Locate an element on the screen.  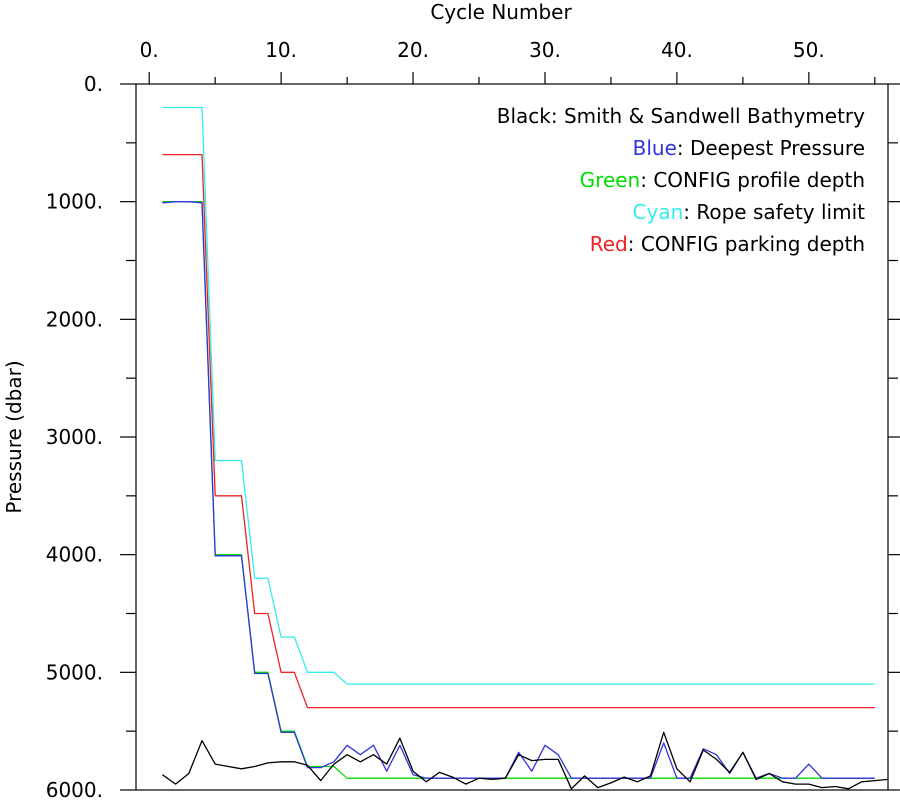
legend-color-word: Red is located at coordinates (609, 244).